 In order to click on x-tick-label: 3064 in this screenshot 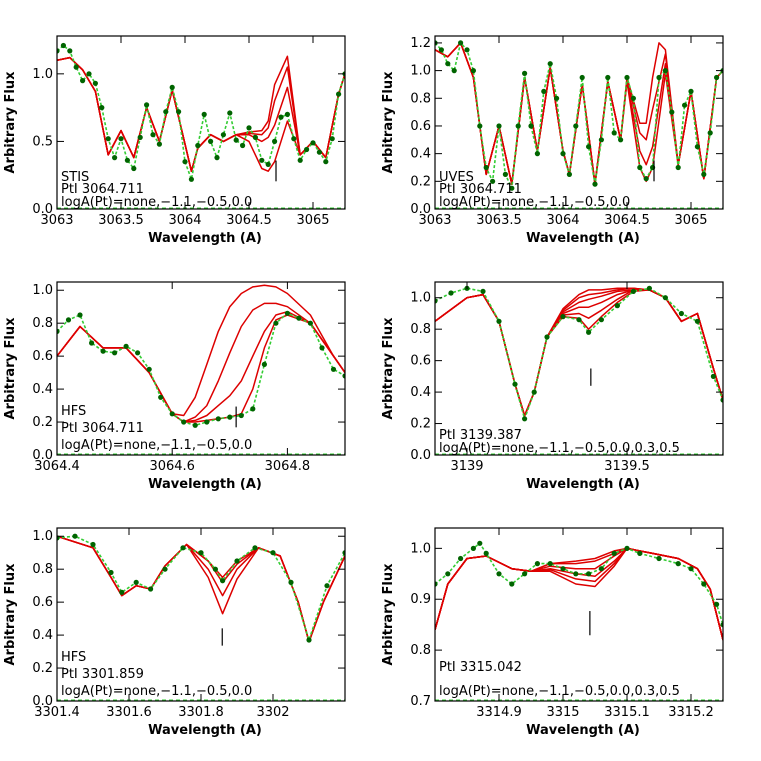, I will do `click(562, 220)`.